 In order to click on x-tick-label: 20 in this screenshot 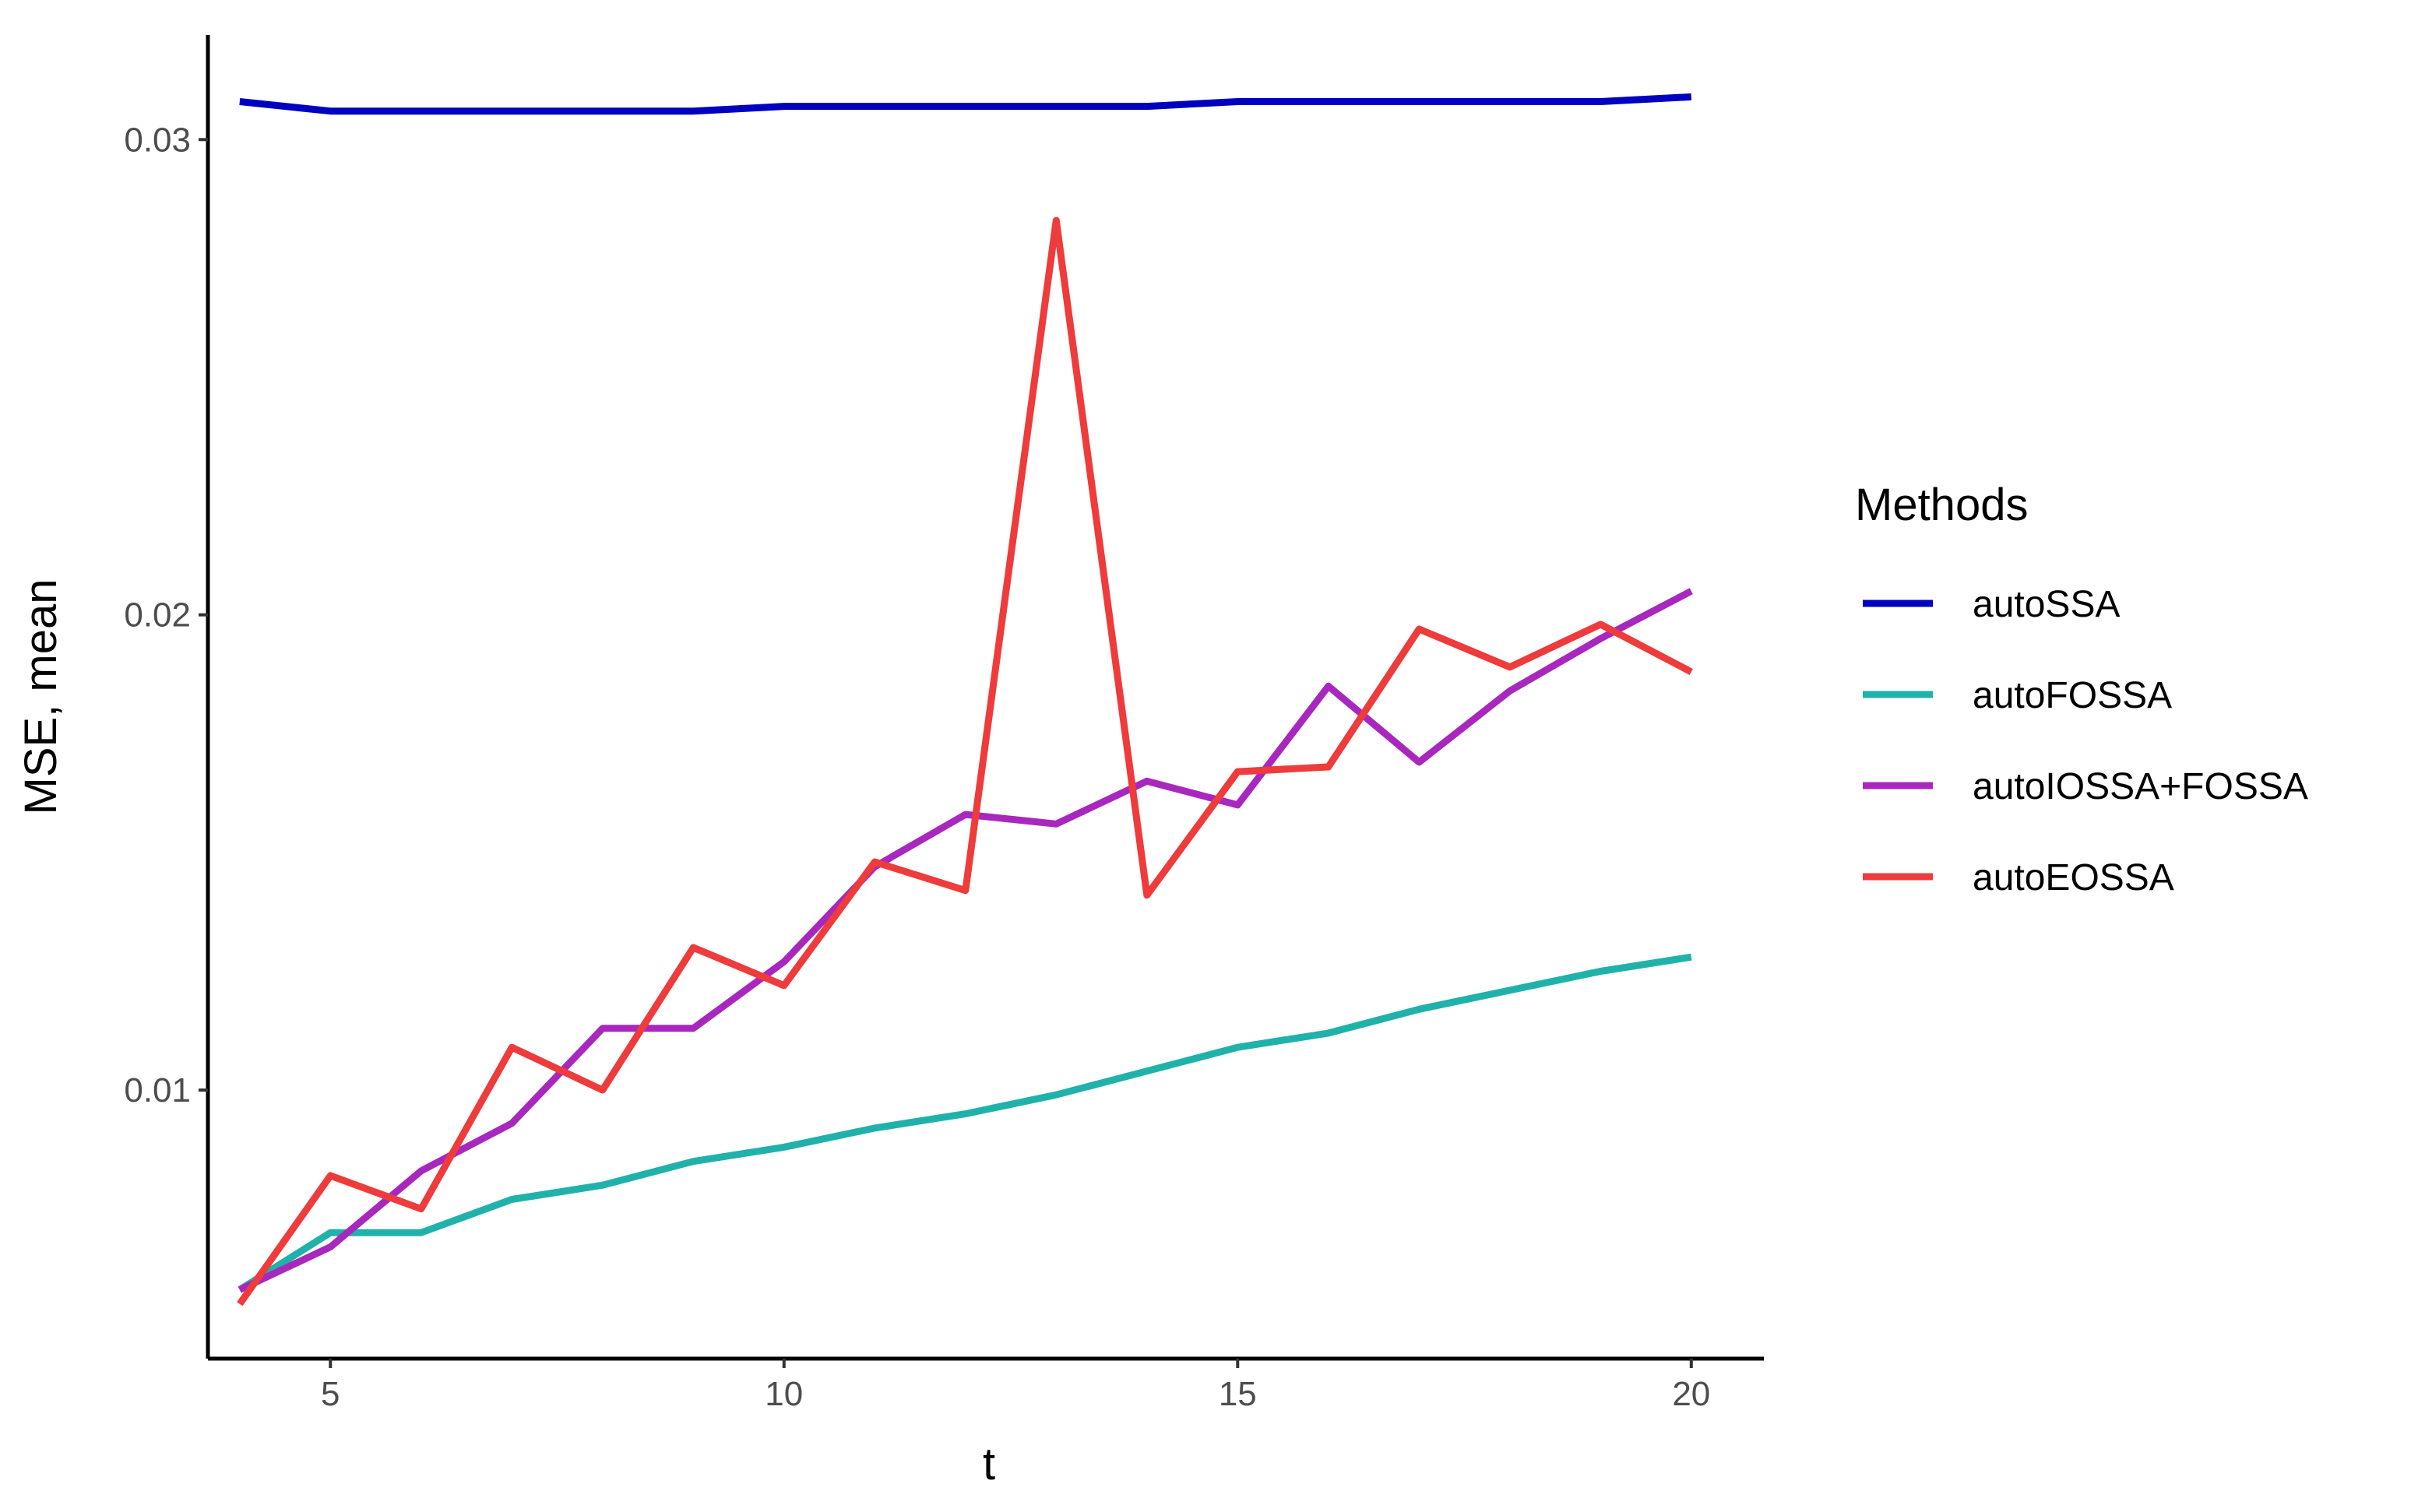, I will do `click(1691, 1394)`.